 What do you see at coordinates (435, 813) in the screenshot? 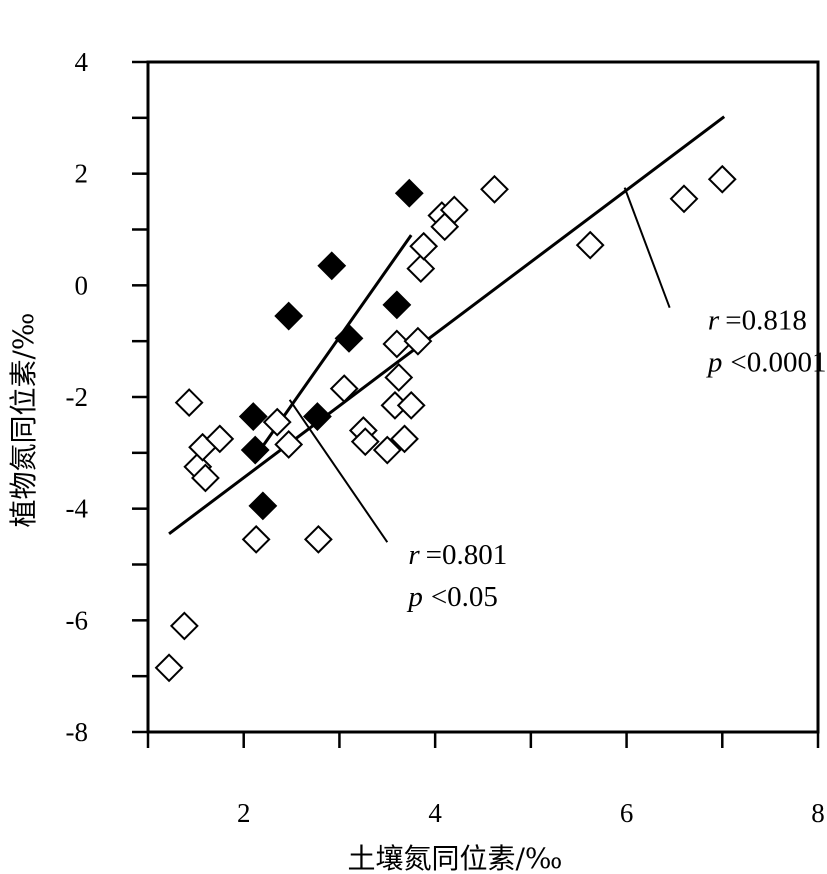
I see `x-tick-label: 4` at bounding box center [435, 813].